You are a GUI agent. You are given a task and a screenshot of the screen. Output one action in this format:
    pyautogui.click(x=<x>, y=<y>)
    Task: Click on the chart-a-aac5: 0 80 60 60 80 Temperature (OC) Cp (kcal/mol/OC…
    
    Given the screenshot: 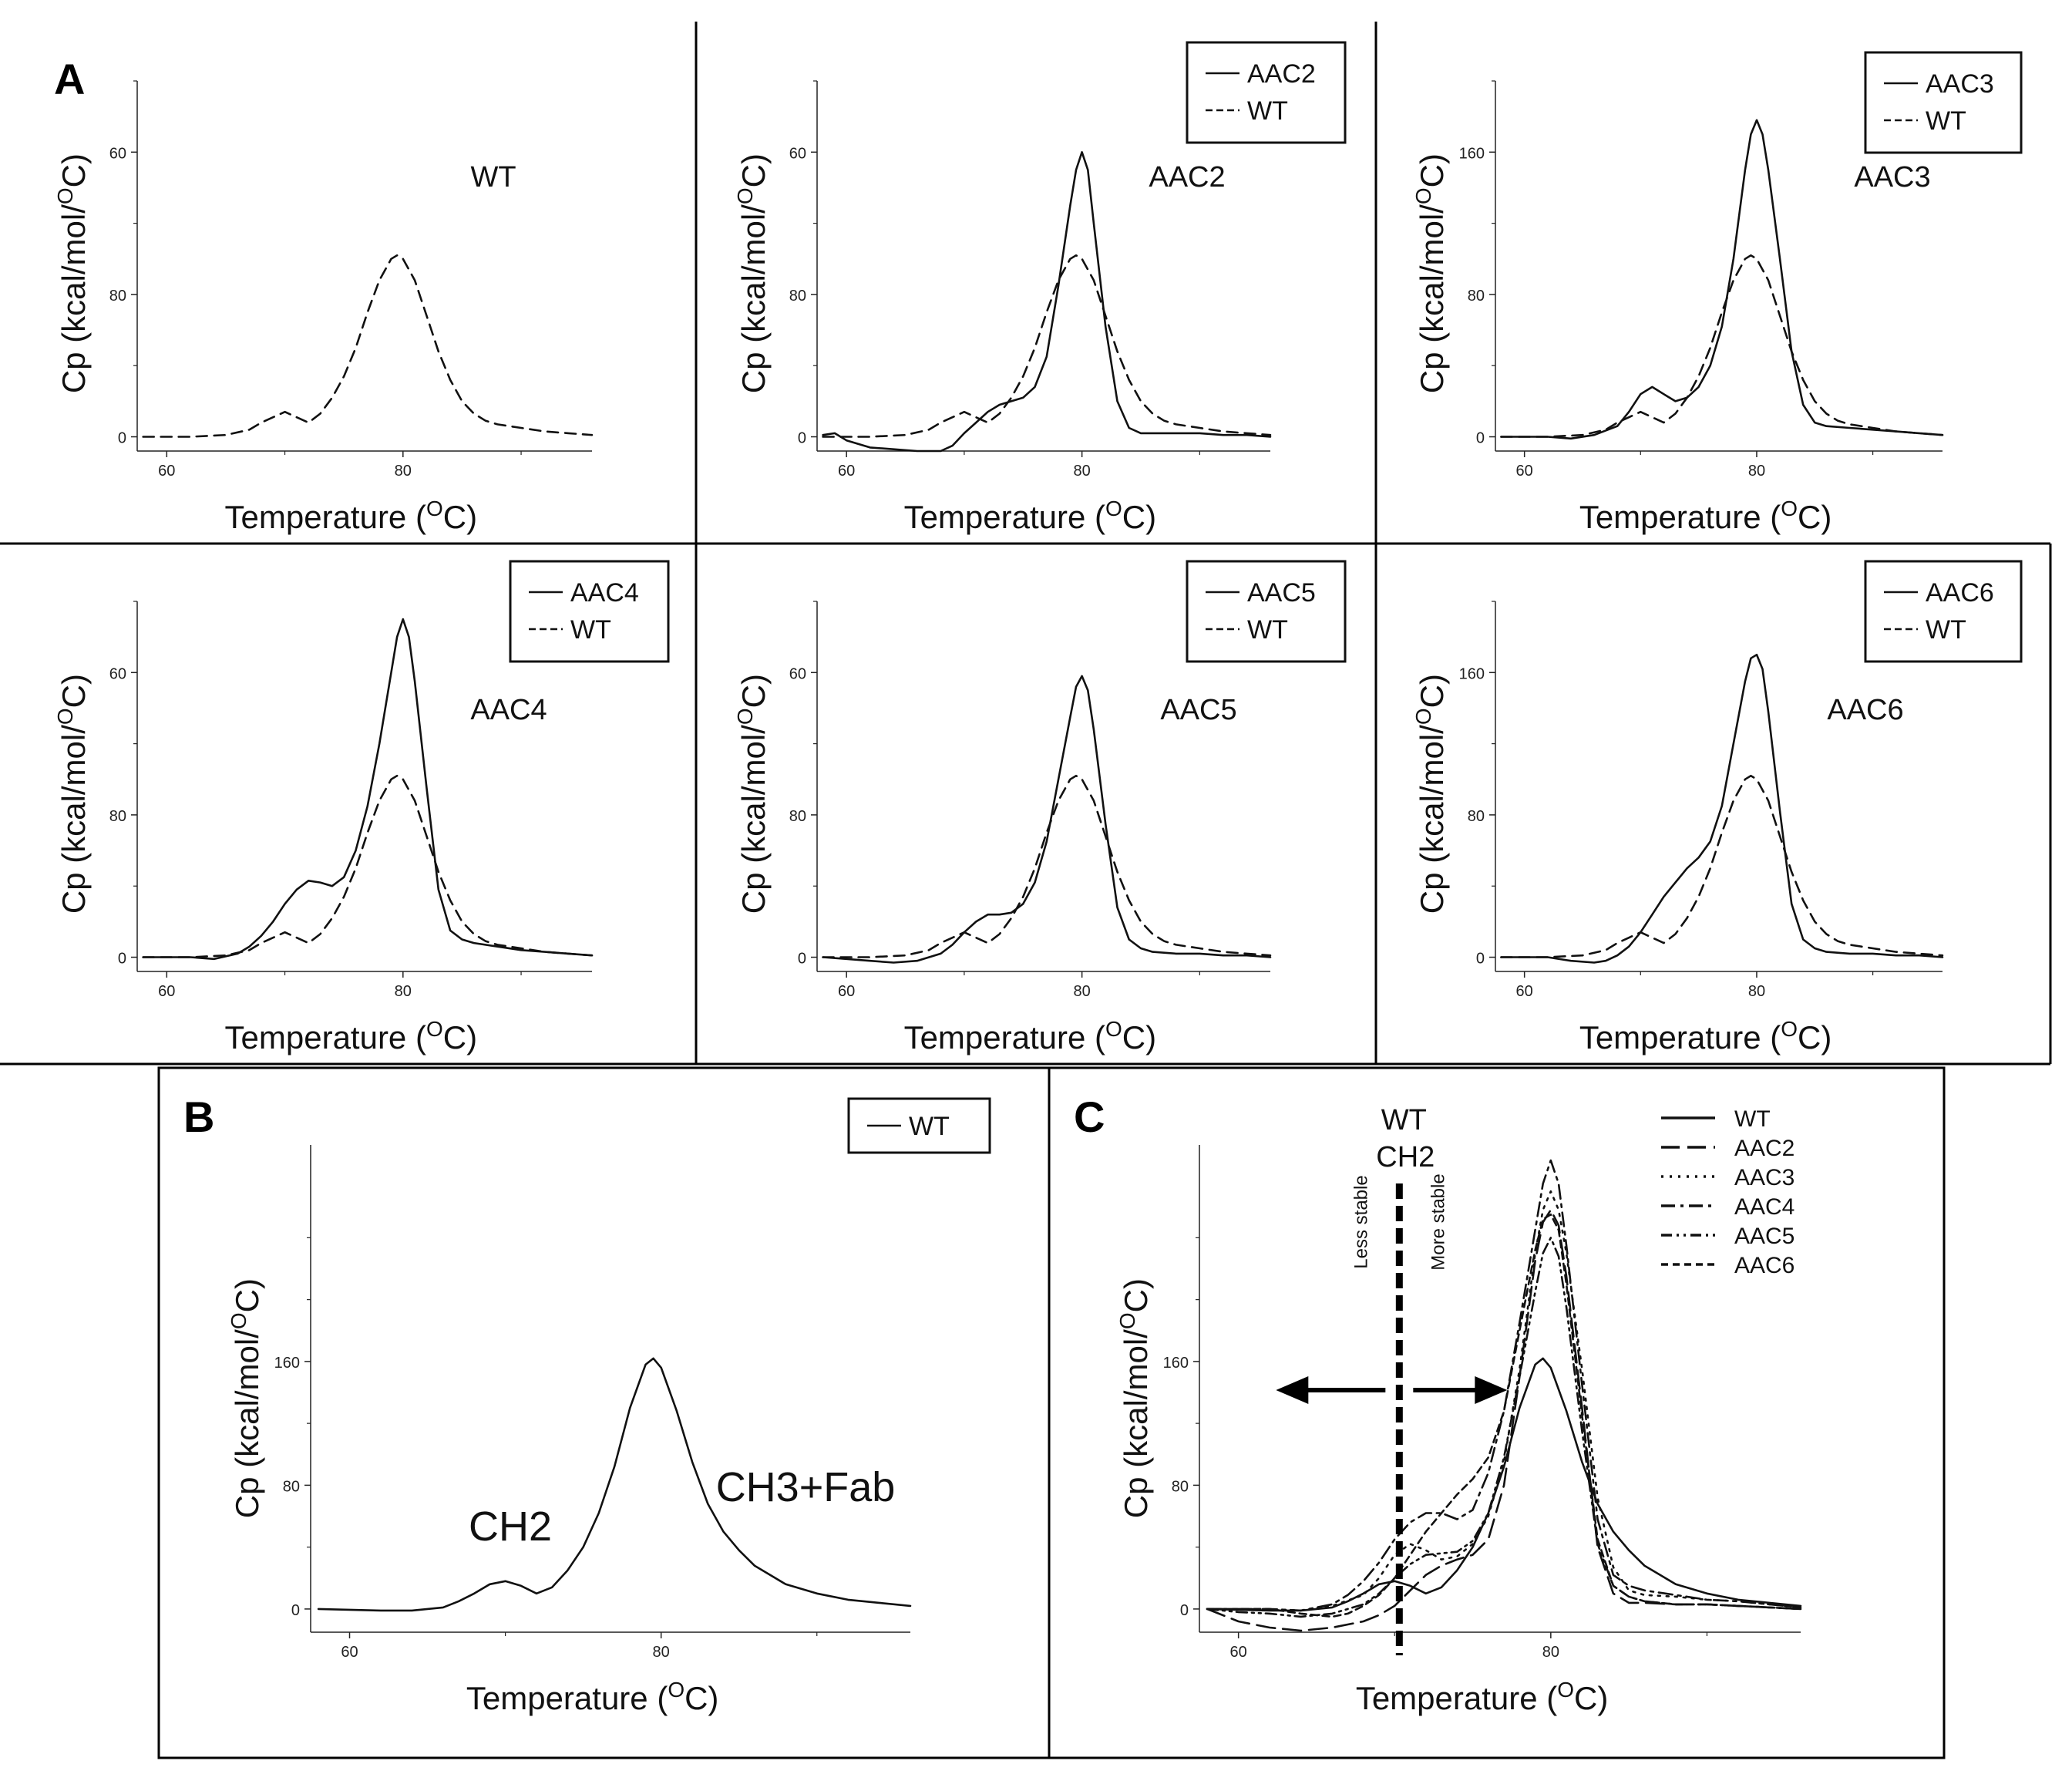 What is the action you would take?
    pyautogui.click(x=1040, y=807)
    